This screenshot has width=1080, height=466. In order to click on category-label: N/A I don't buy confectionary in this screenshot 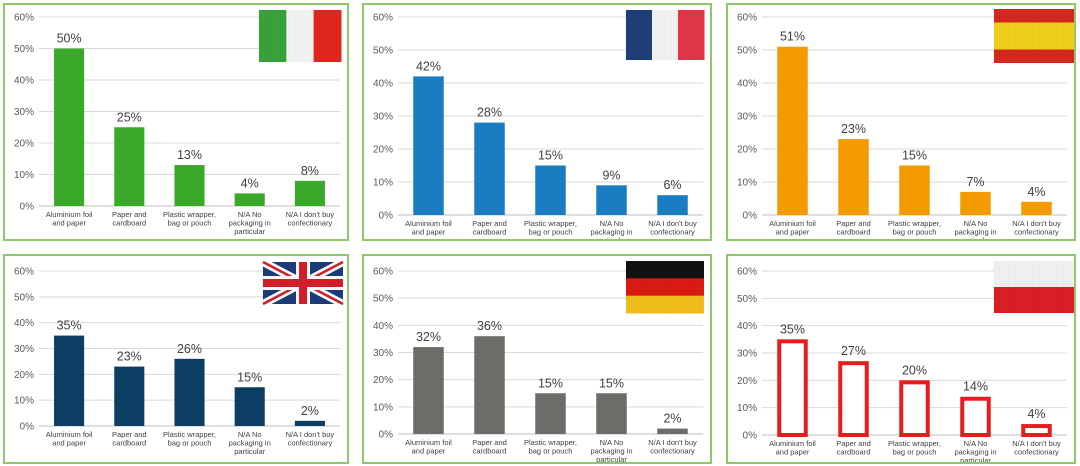, I will do `click(310, 219)`.